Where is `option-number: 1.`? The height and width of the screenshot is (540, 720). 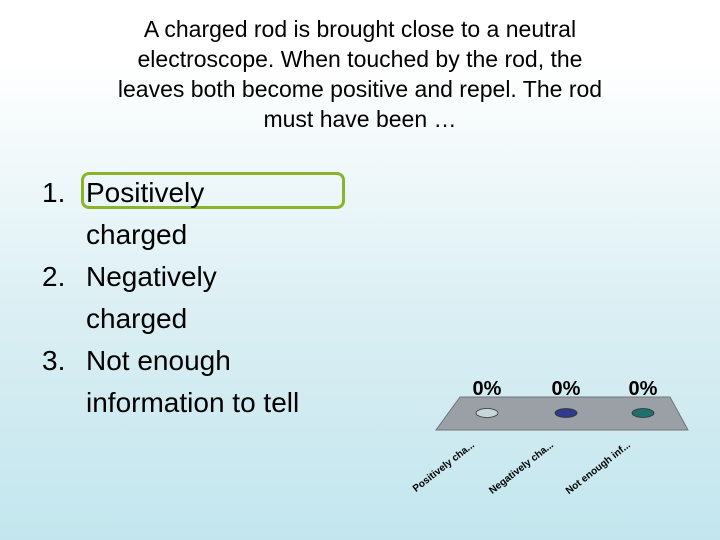
option-number: 1. is located at coordinates (54, 192).